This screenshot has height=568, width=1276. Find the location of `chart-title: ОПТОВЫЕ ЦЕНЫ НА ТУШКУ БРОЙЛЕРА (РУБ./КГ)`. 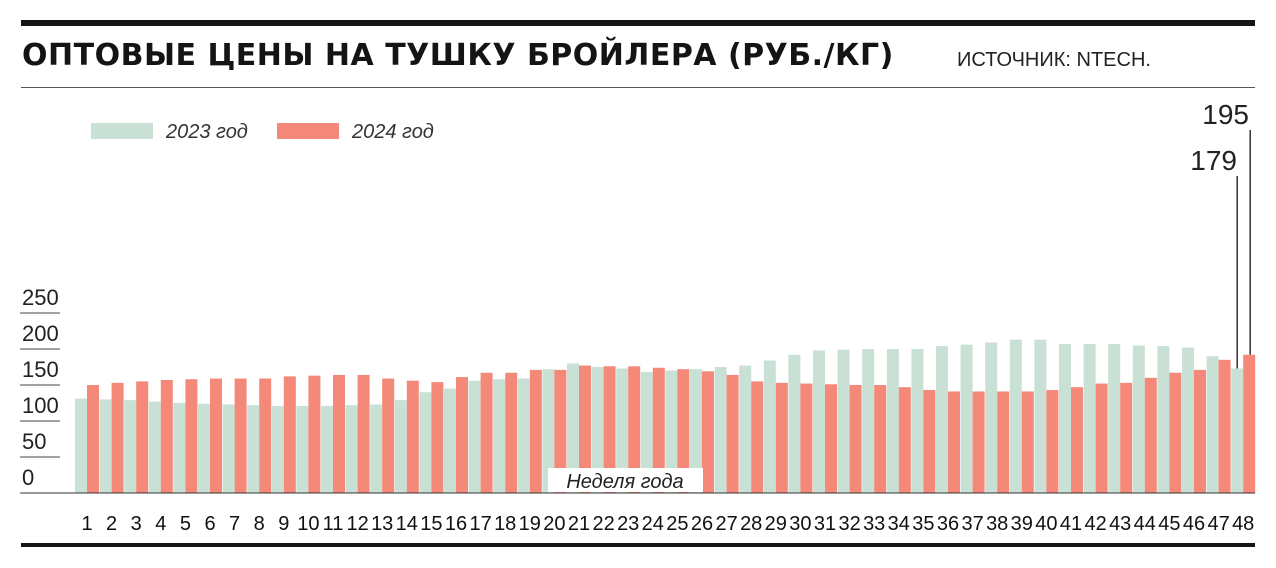

chart-title: ОПТОВЫЕ ЦЕНЫ НА ТУШКУ БРОЙЛЕРА (РУБ./КГ) is located at coordinates (458, 55).